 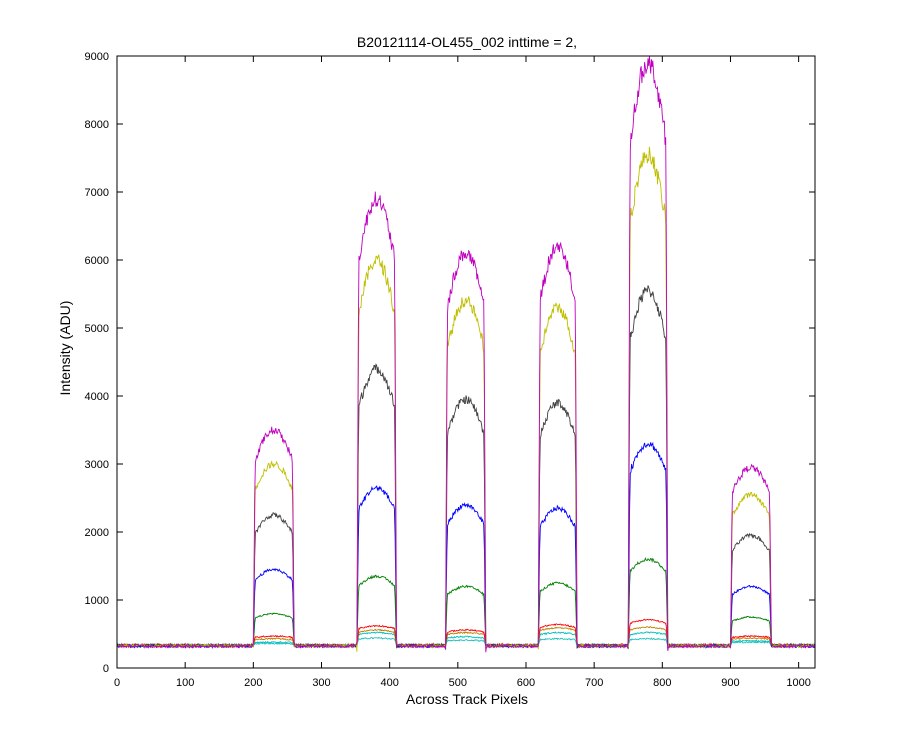 I want to click on x-axis-label: Across Track Pixels, so click(x=467, y=699).